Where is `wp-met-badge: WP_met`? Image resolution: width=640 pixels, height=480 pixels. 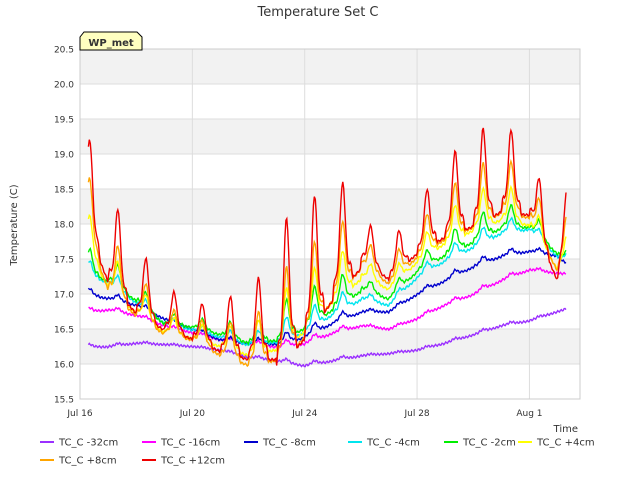 wp-met-badge: WP_met is located at coordinates (111, 41).